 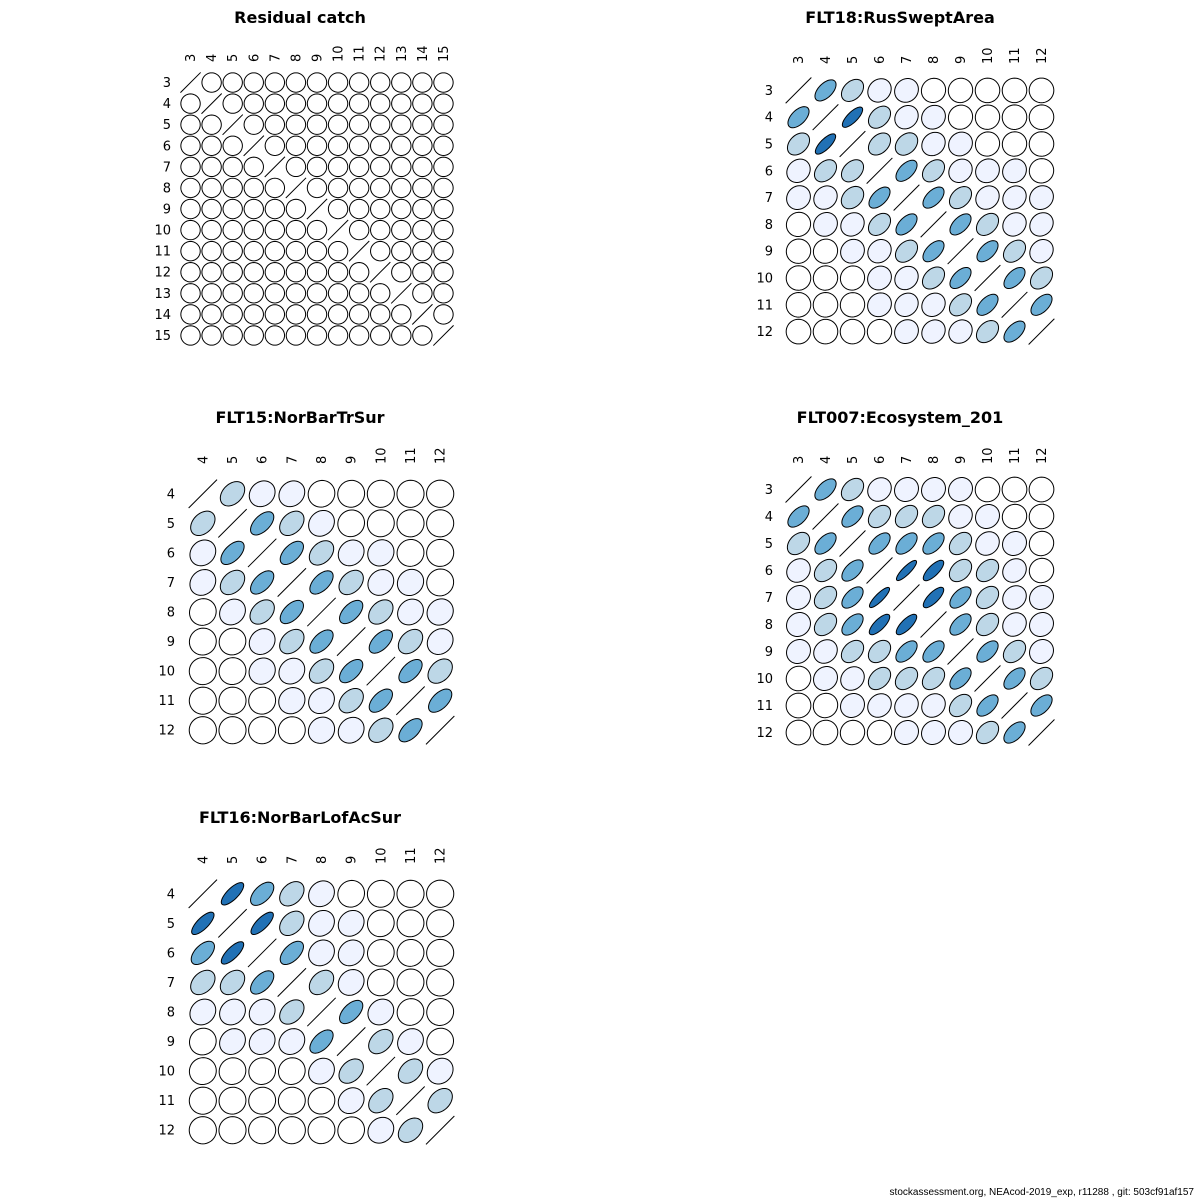 I want to click on column-tick-label: 6, so click(x=263, y=460).